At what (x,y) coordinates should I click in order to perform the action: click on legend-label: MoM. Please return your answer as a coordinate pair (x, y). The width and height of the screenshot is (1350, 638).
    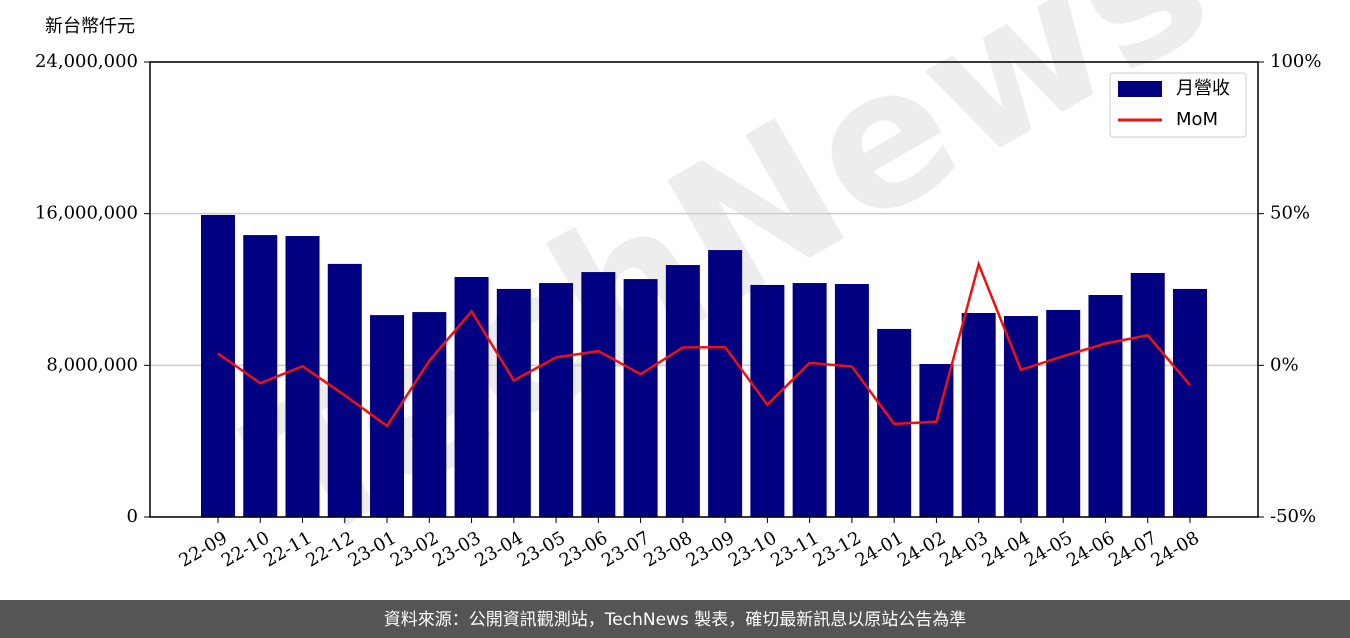
    Looking at the image, I should click on (1197, 119).